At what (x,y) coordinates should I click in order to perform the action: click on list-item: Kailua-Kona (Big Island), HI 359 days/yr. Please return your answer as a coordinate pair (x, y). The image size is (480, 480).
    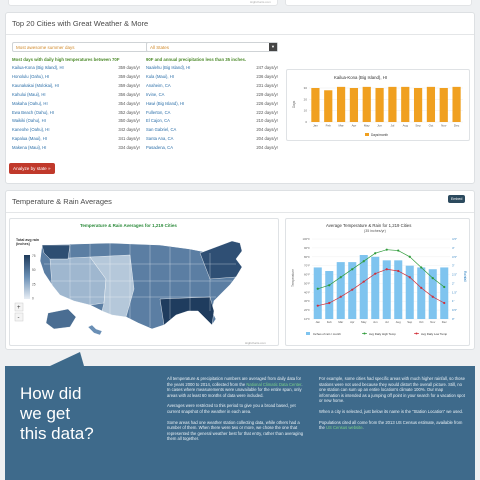
    Looking at the image, I should click on (76, 67).